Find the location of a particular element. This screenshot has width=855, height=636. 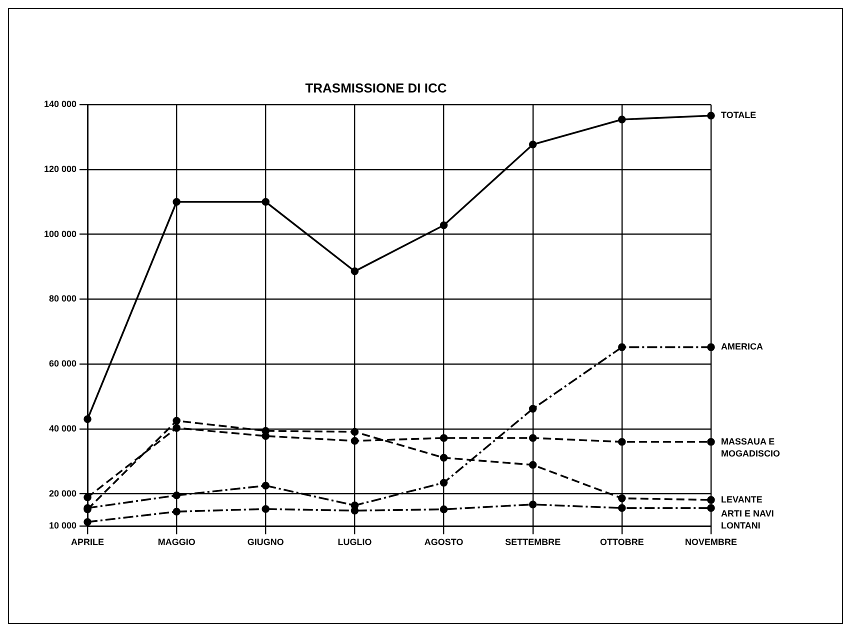

y-tick-label: 10 000 is located at coordinates (62, 525).